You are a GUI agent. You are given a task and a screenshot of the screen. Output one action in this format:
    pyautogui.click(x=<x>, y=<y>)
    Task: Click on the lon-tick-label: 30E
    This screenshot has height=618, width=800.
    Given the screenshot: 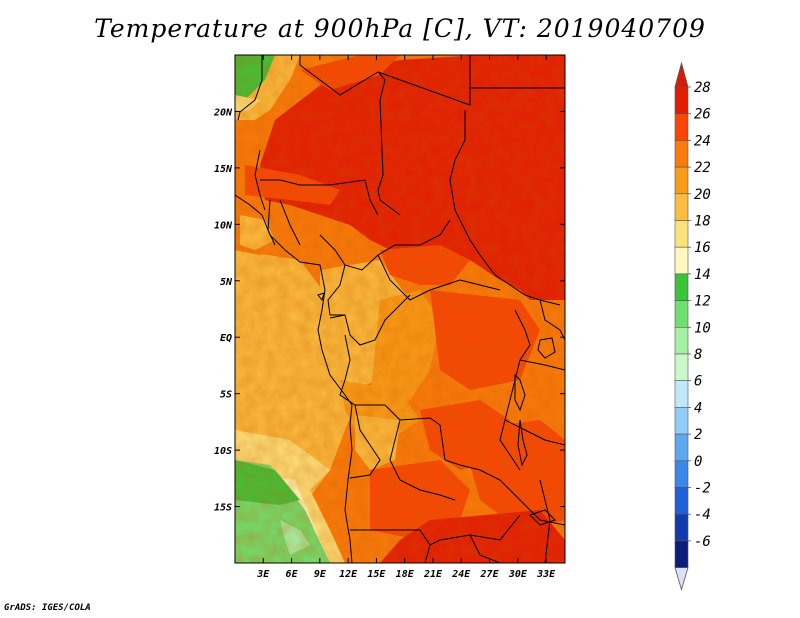 What is the action you would take?
    pyautogui.click(x=518, y=574)
    